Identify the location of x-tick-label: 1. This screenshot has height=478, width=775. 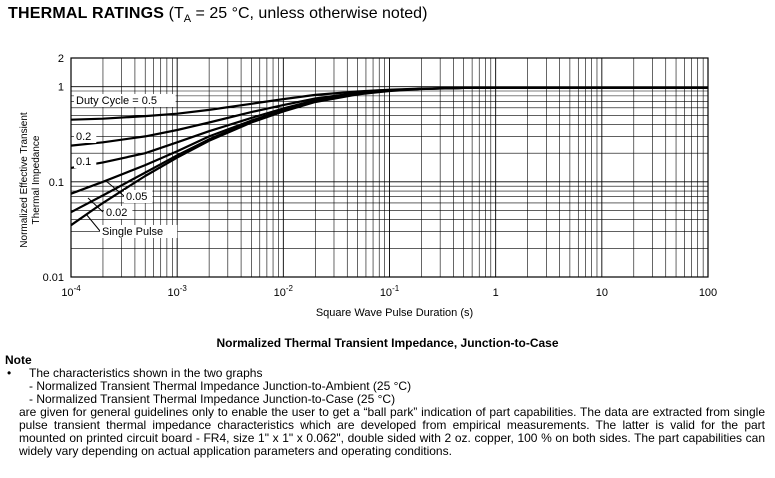
(496, 293).